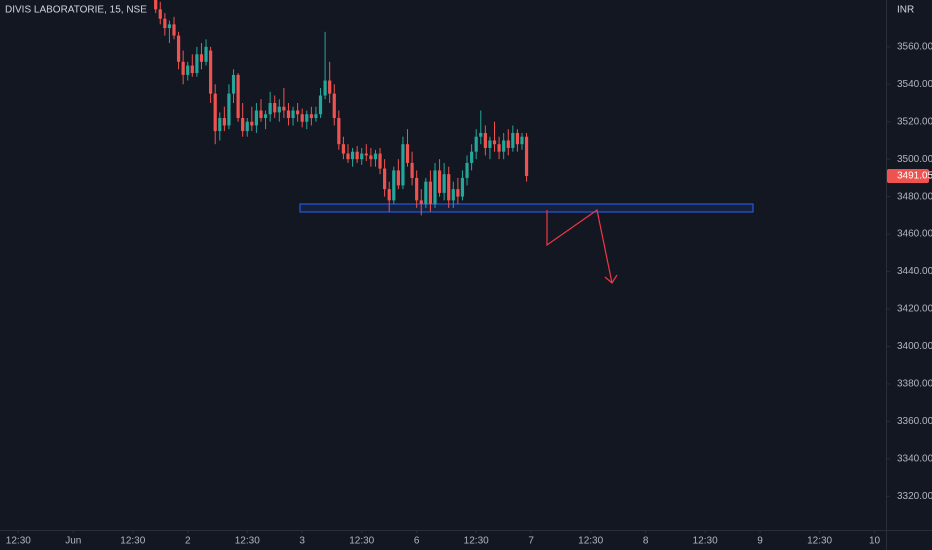  I want to click on x-tick-label: 3, so click(302, 541).